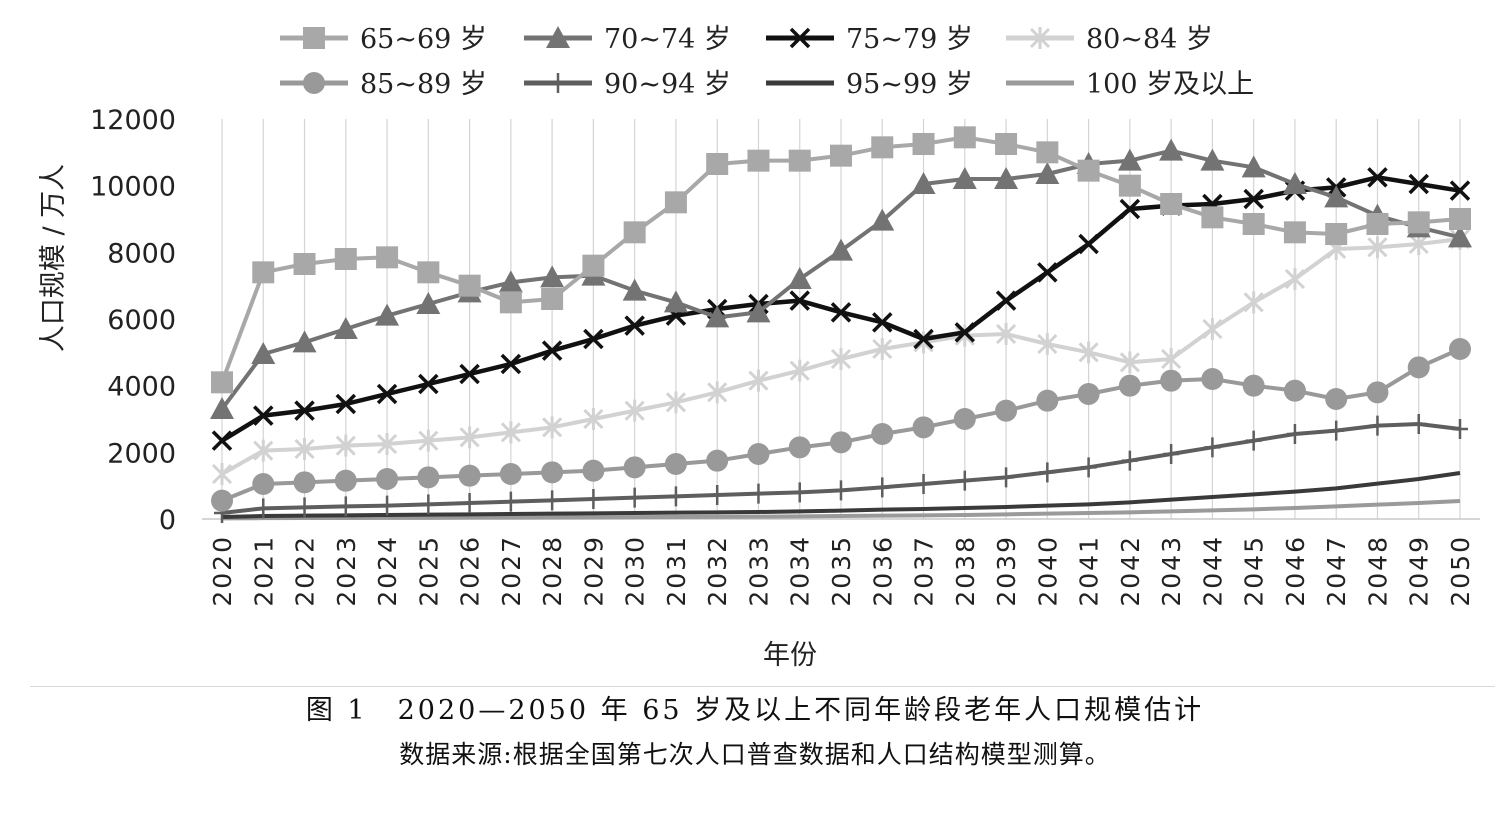 The image size is (1510, 822). Describe the element at coordinates (1170, 84) in the screenshot. I see `legend-label: 100 岁及以上` at that location.